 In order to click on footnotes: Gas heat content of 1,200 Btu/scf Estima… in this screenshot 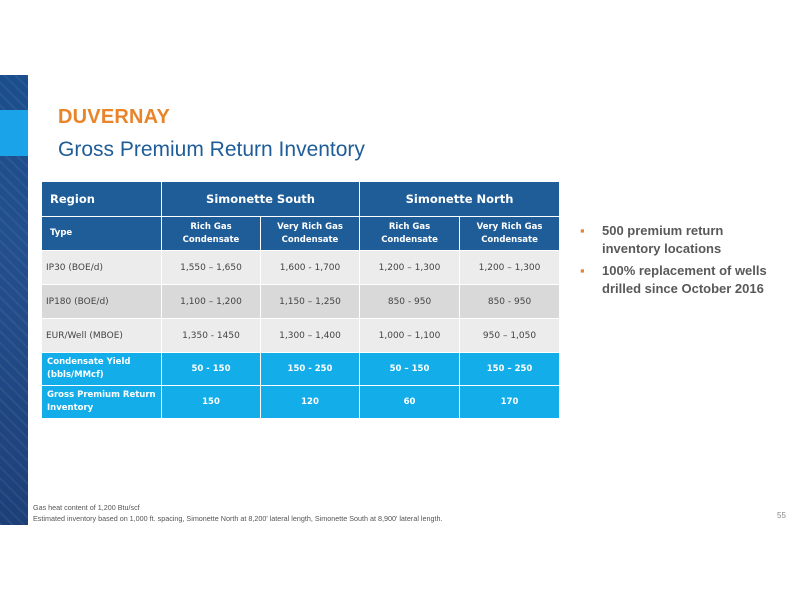, I will do `click(238, 513)`.